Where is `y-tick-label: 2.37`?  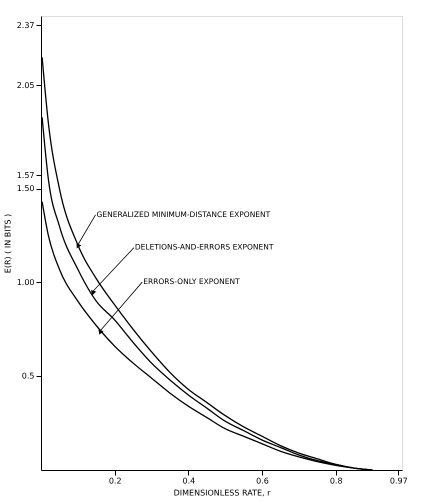 y-tick-label: 2.37 is located at coordinates (25, 25).